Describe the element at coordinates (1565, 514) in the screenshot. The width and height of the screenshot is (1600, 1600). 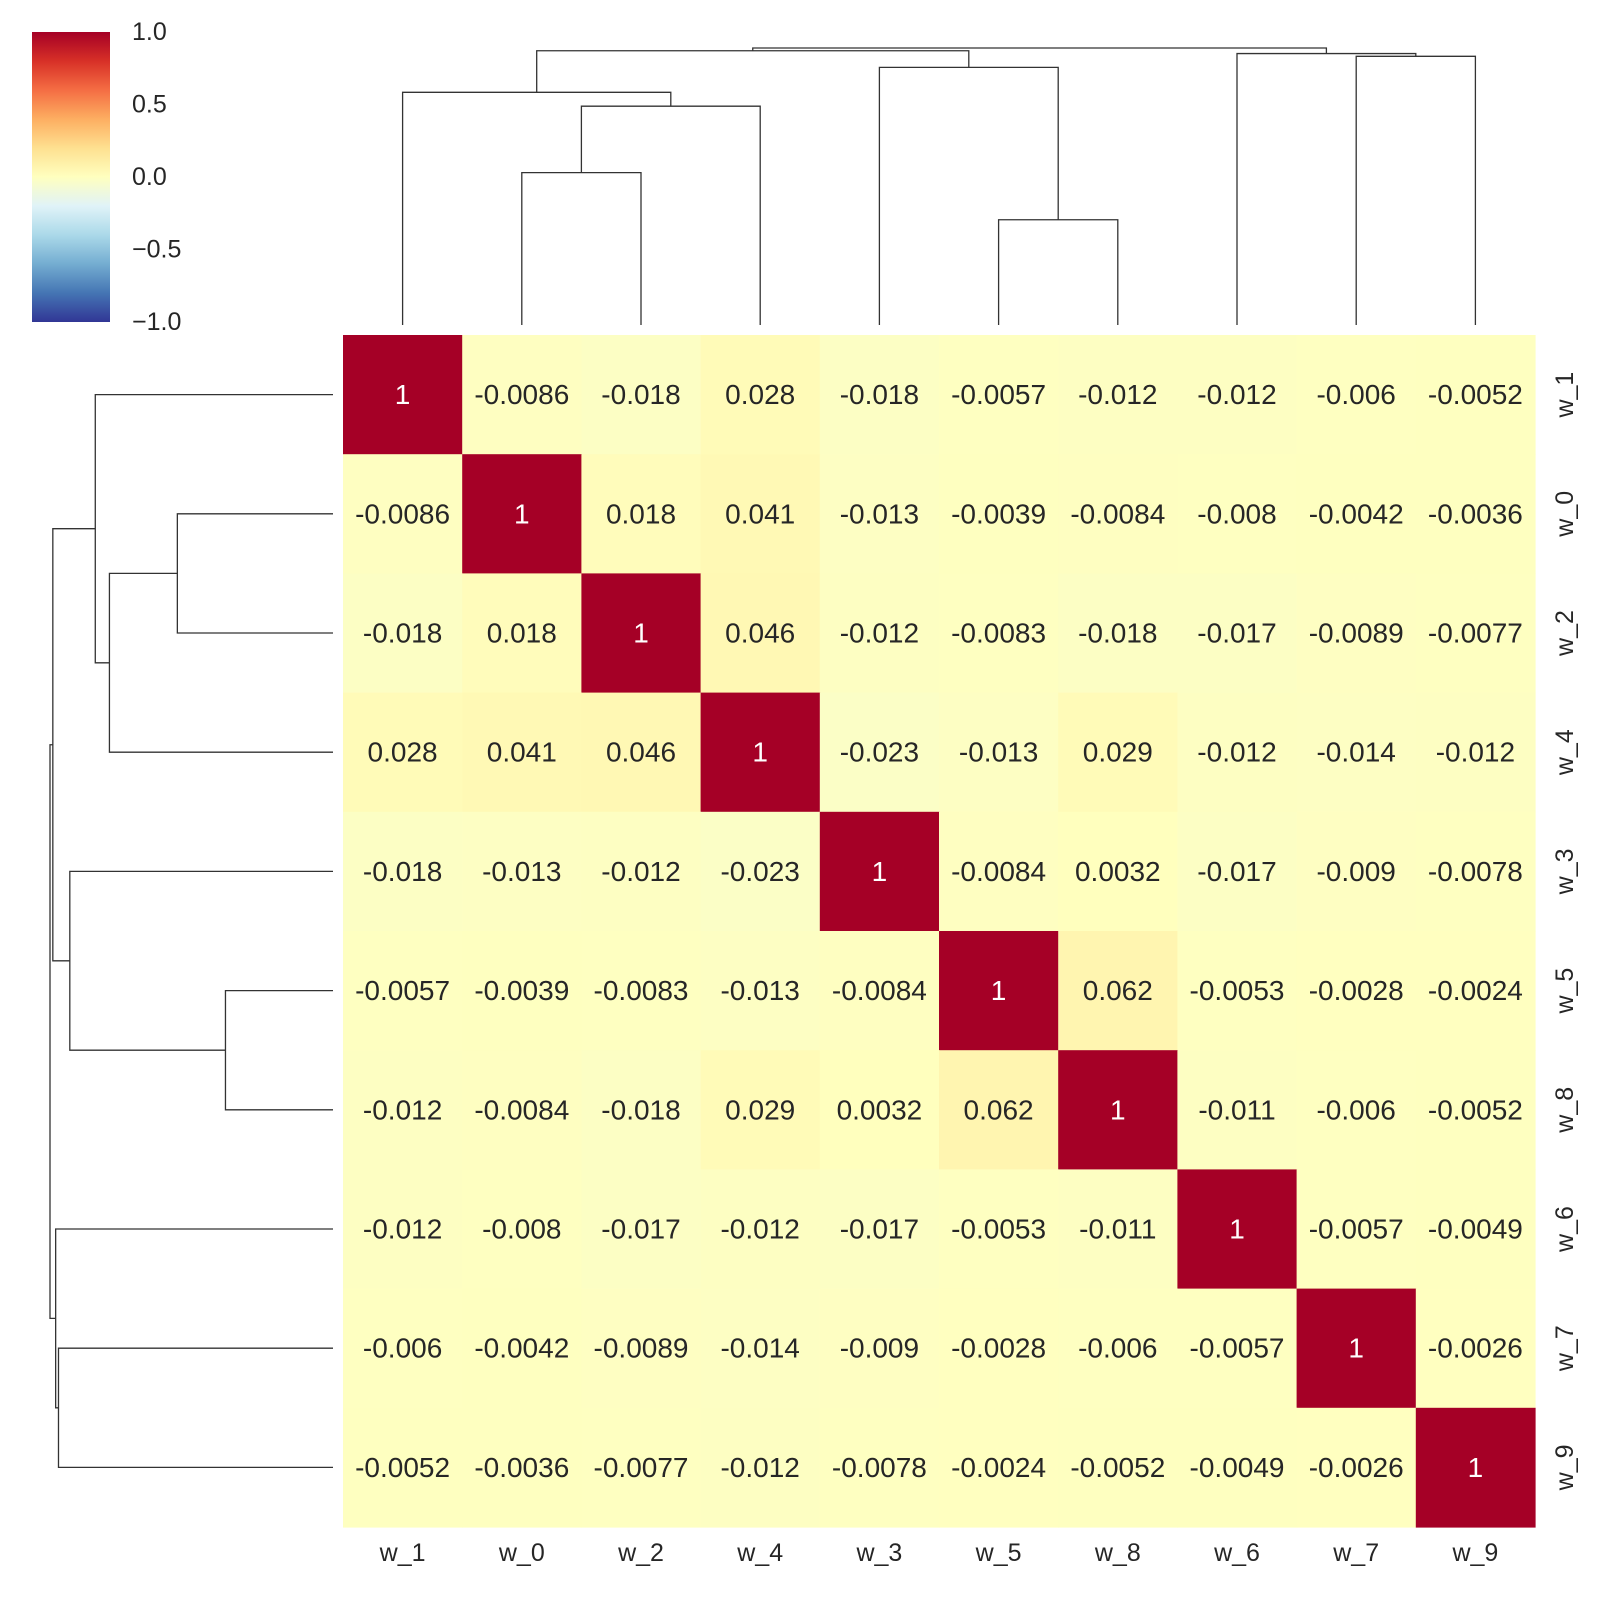
I see `y-tick-label: w_0` at that location.